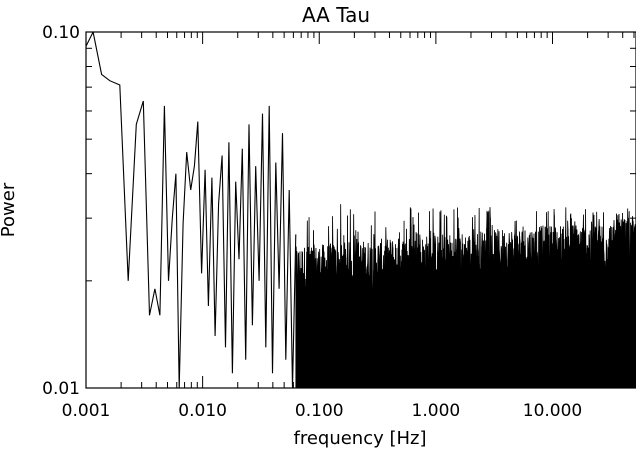 Image resolution: width=636 pixels, height=450 pixels. What do you see at coordinates (552, 411) in the screenshot?
I see `x-tick-label: 10.000` at bounding box center [552, 411].